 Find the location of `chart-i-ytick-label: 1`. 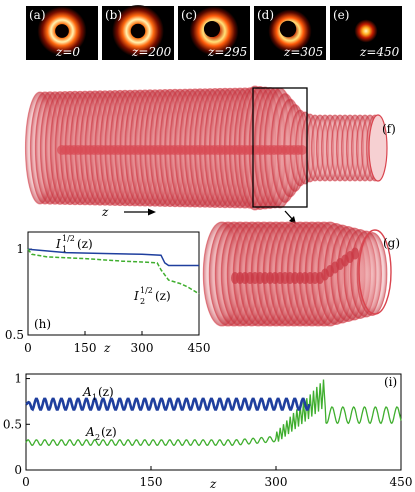

chart-i-ytick-label: 1 is located at coordinates (18, 379).